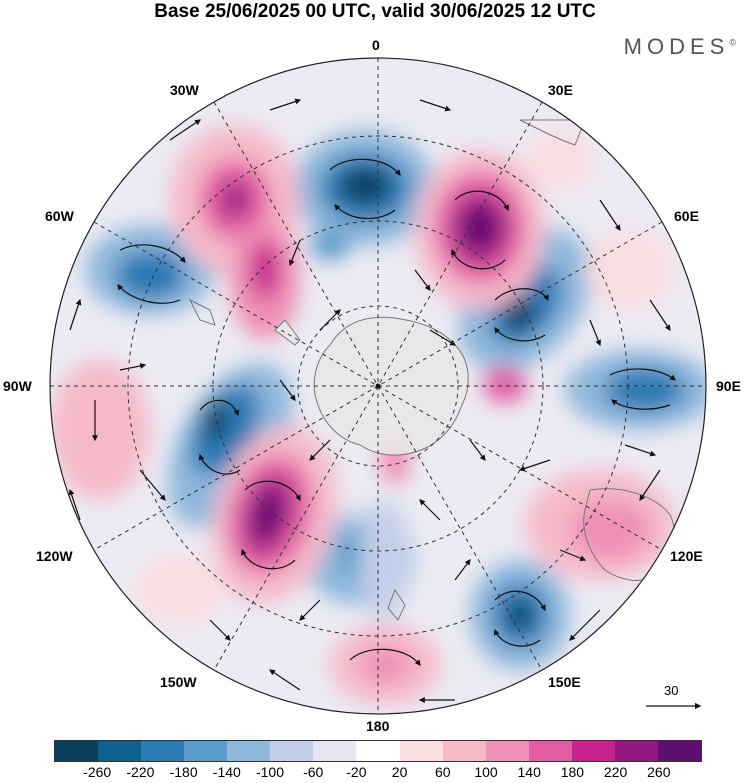 The height and width of the screenshot is (783, 750). I want to click on lon-label-120w: 120W, so click(54, 556).